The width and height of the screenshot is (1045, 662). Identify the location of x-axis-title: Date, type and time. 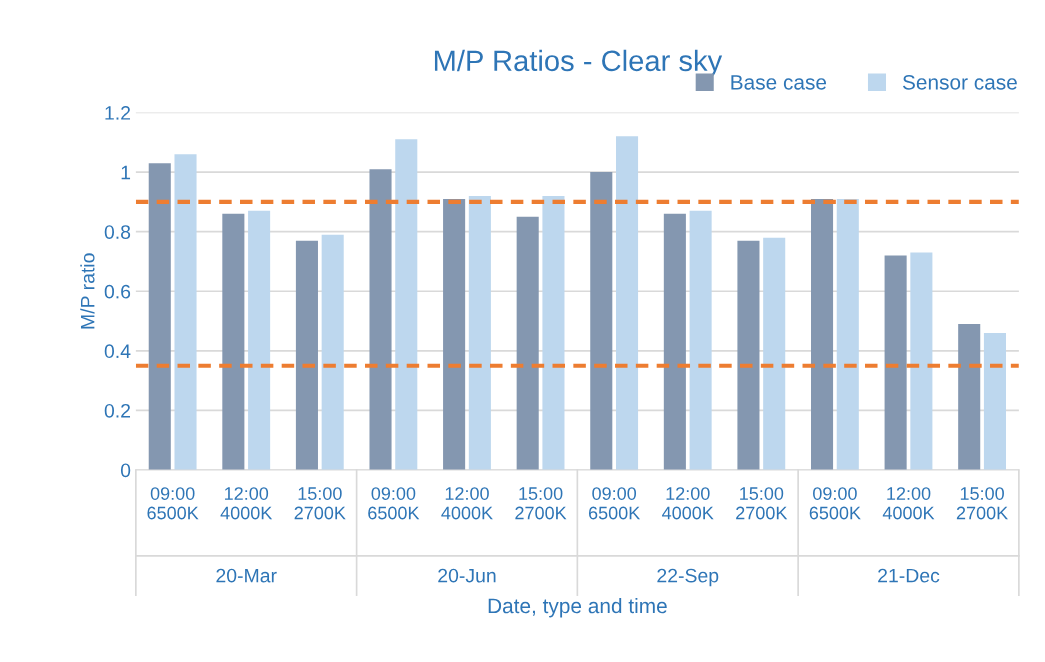
(577, 607).